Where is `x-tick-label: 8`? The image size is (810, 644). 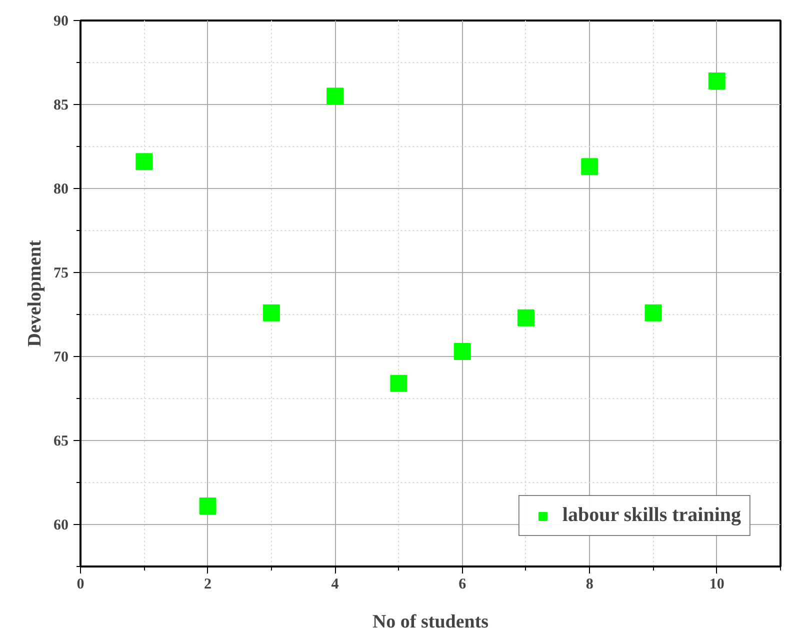
x-tick-label: 8 is located at coordinates (590, 584).